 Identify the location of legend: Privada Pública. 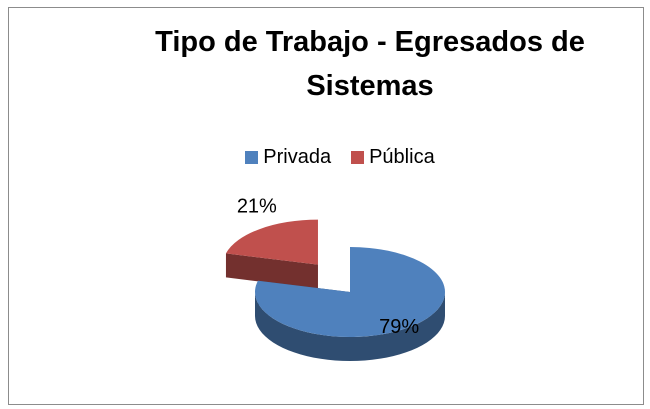
(325, 157).